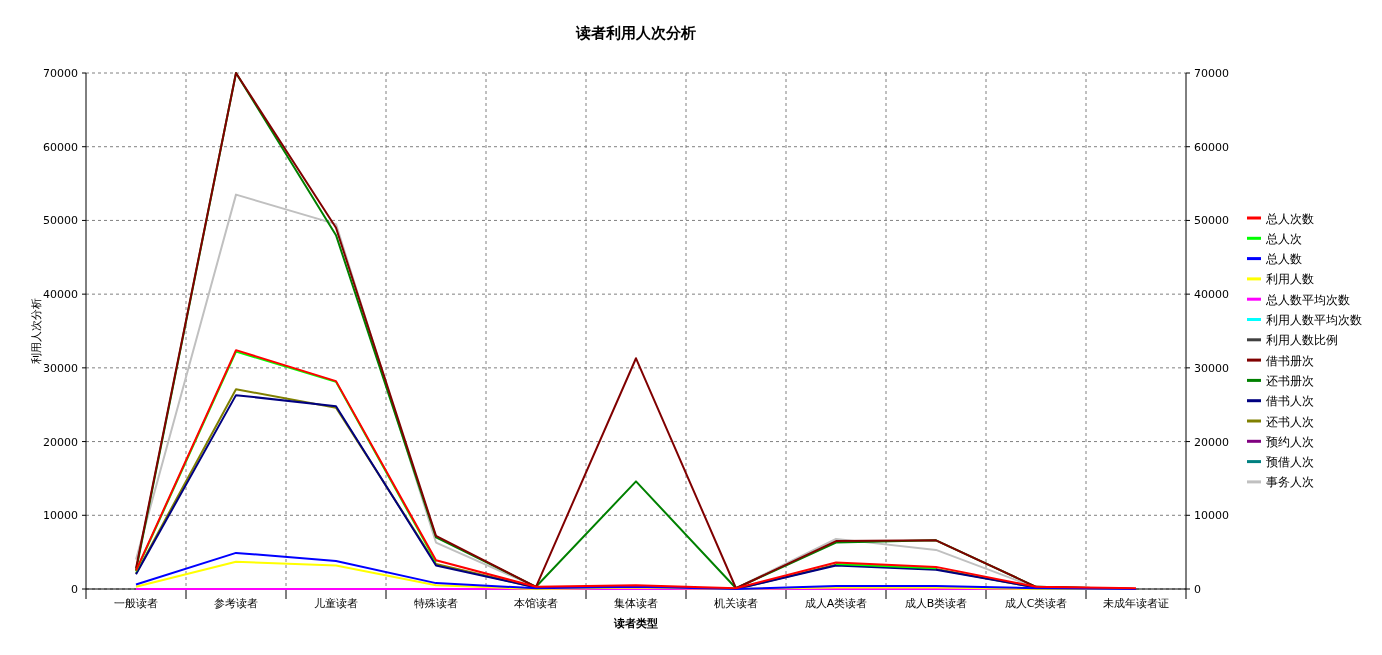  I want to click on y2-tick-label: 30000, so click(1211, 368).